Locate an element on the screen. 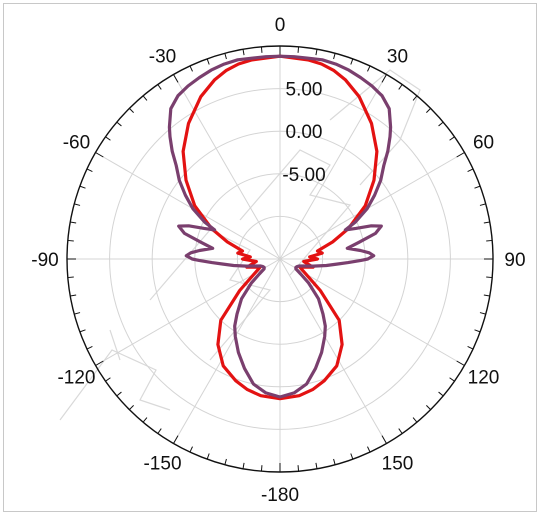  radial-label: 5.00 is located at coordinates (304, 90).